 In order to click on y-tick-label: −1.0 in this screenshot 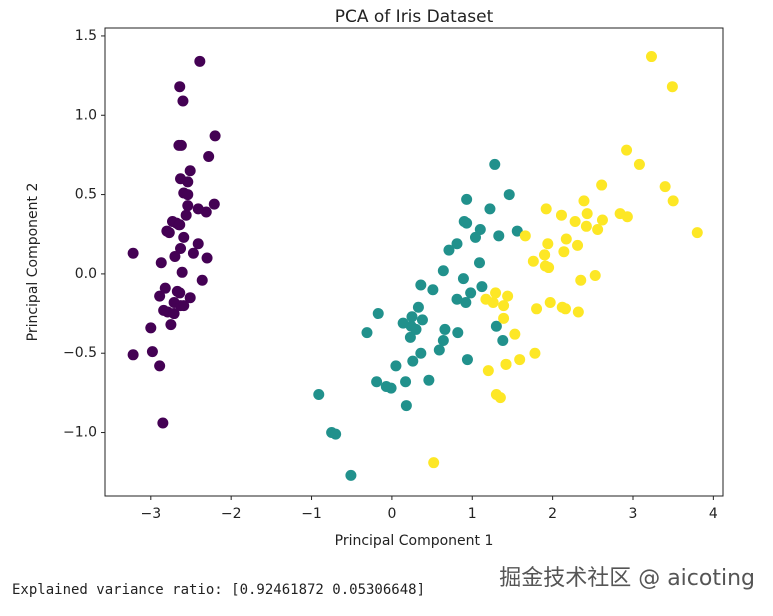, I will do `click(80, 433)`.